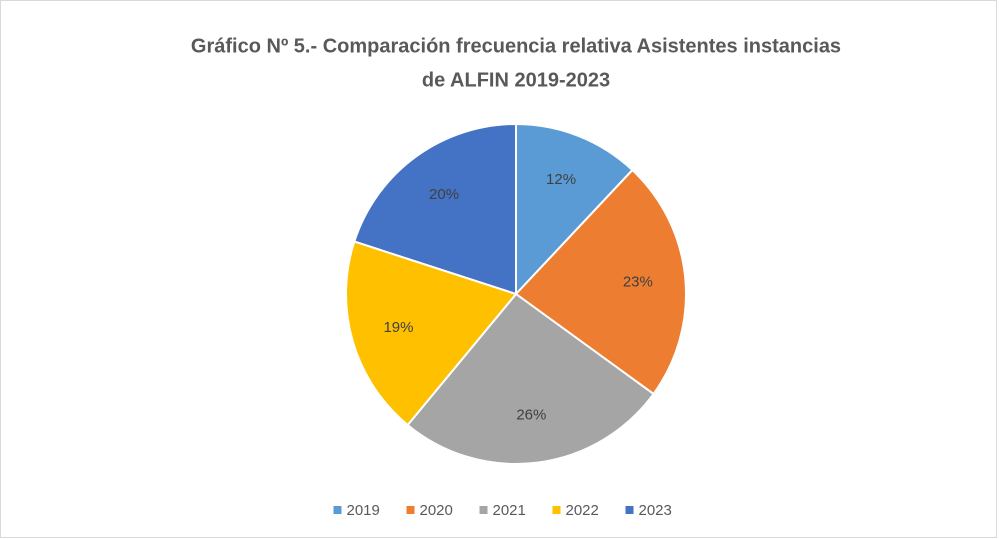 This screenshot has height=539, width=999. I want to click on data-label: 26%, so click(531, 414).